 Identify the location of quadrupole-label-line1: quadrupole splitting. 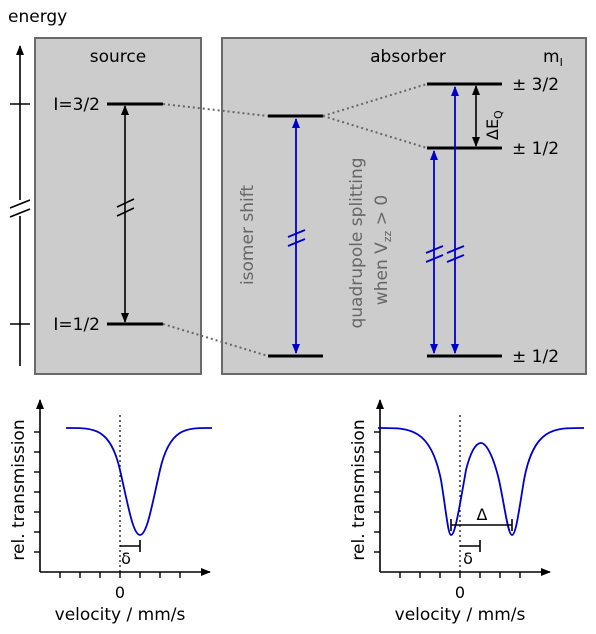
(357, 242).